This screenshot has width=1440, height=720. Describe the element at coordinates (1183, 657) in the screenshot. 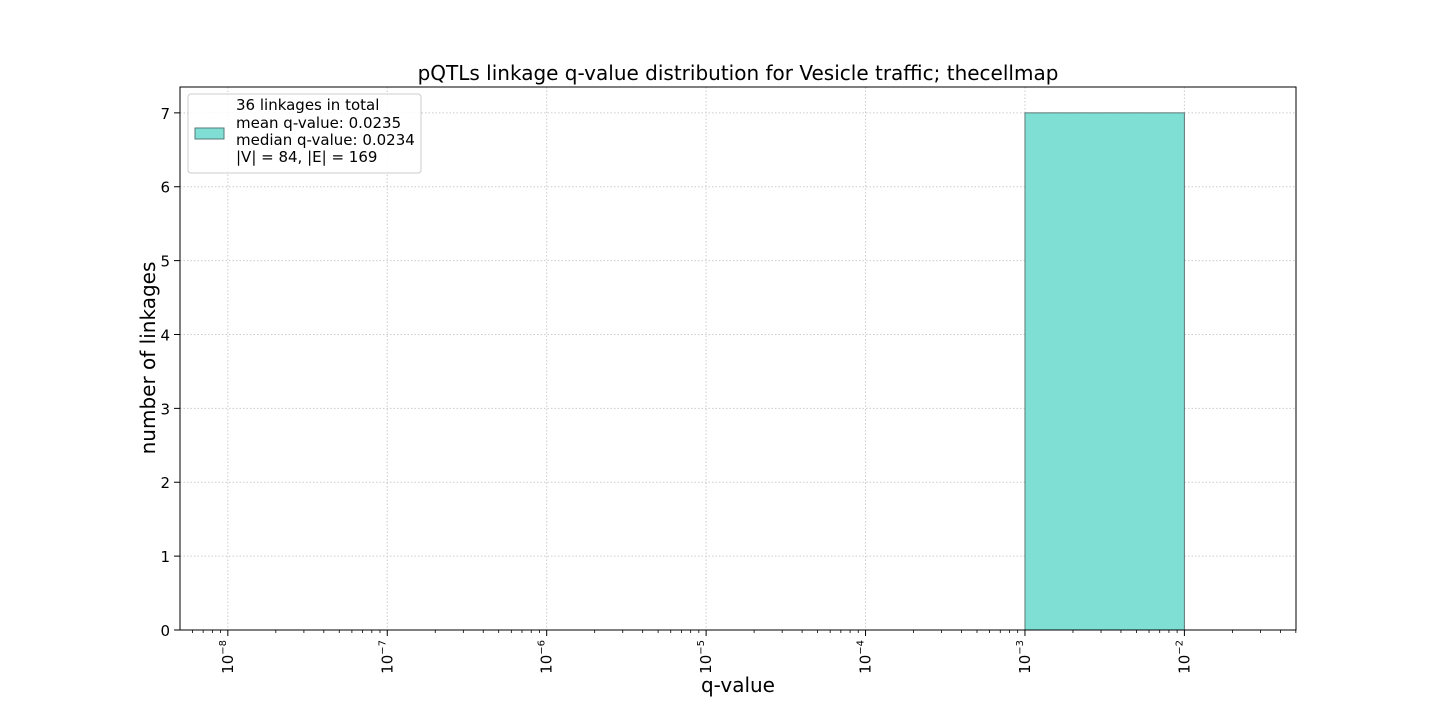

I see `x-tick-label: 10−2` at that location.